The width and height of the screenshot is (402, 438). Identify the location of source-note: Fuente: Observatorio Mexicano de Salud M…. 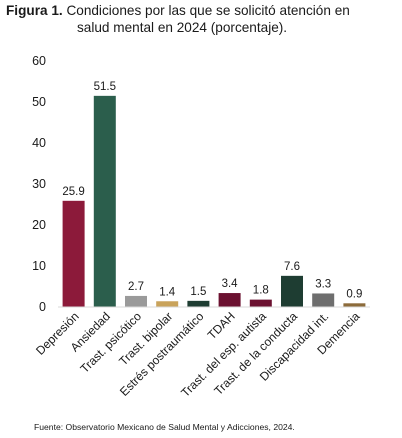
(164, 427).